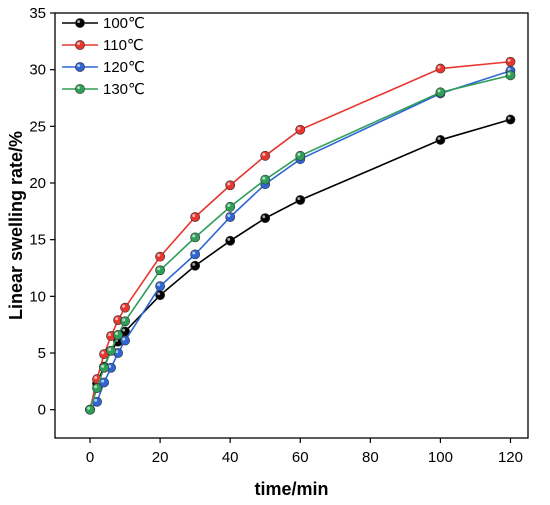 Image resolution: width=550 pixels, height=505 pixels. Describe the element at coordinates (42, 410) in the screenshot. I see `y-tick-label: 0` at that location.